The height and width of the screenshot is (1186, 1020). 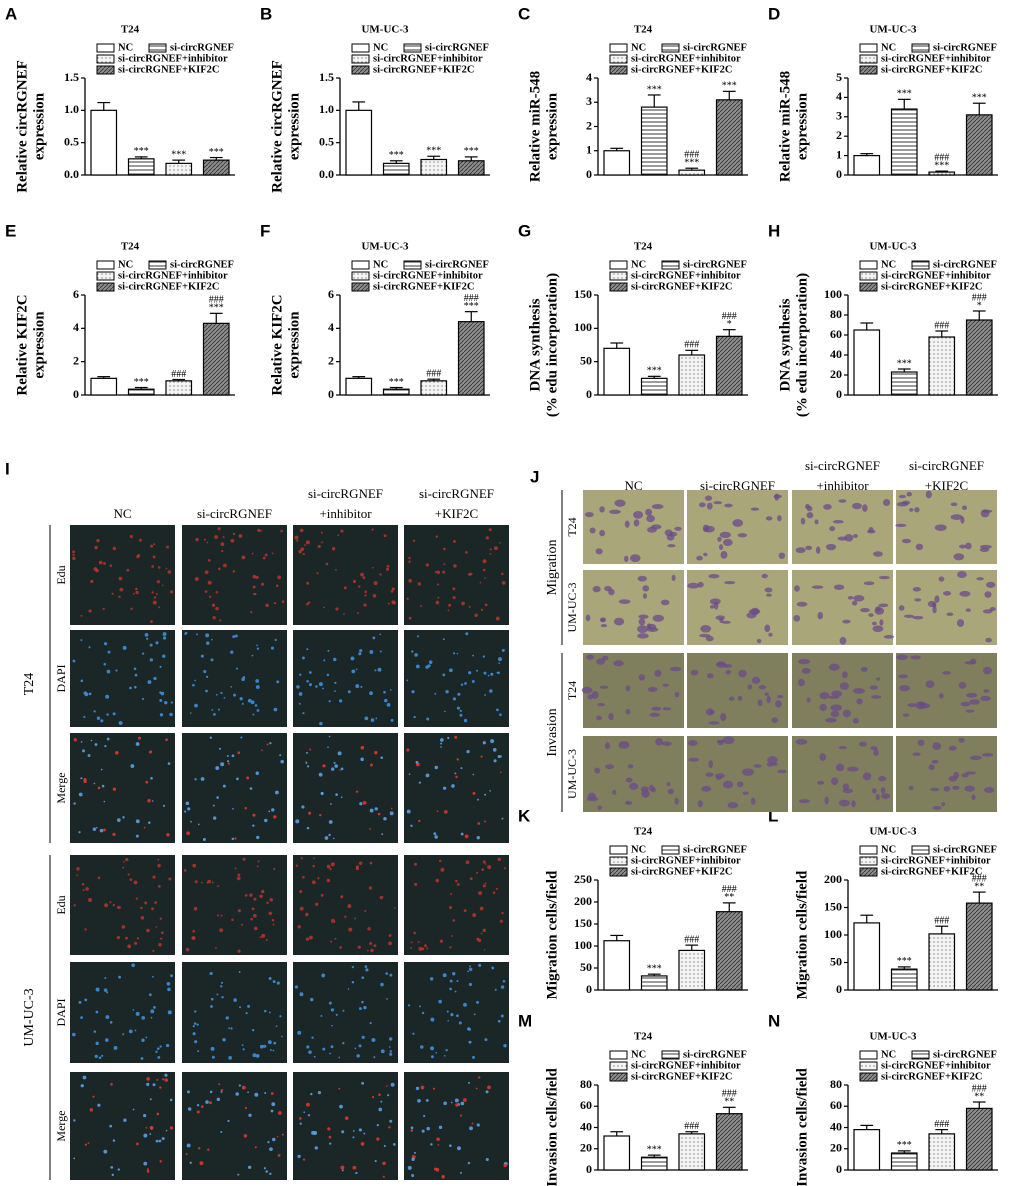 I want to click on panel-letter: G, so click(x=524, y=230).